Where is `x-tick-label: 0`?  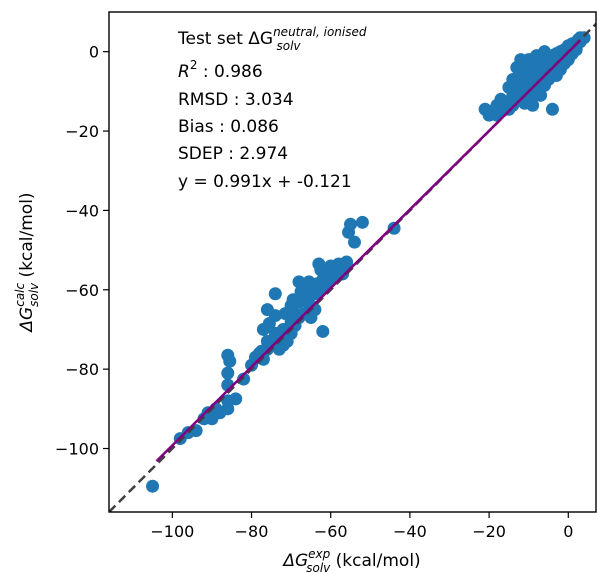
x-tick-label: 0 is located at coordinates (568, 531).